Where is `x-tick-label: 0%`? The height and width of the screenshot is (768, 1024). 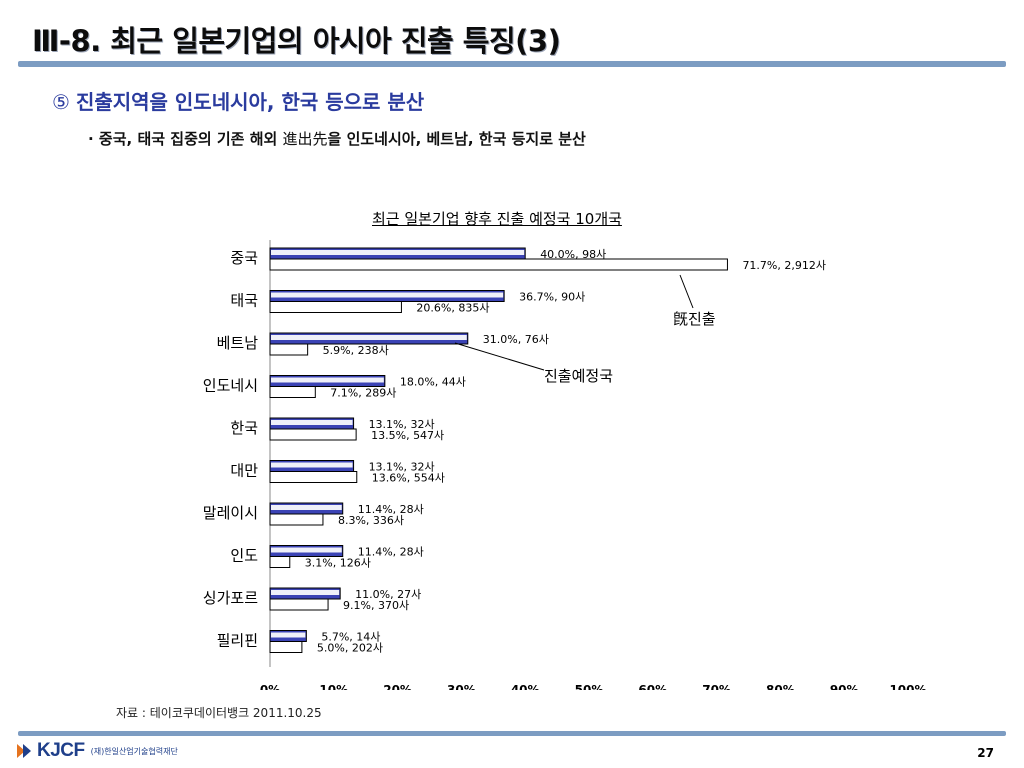 x-tick-label: 0% is located at coordinates (270, 686).